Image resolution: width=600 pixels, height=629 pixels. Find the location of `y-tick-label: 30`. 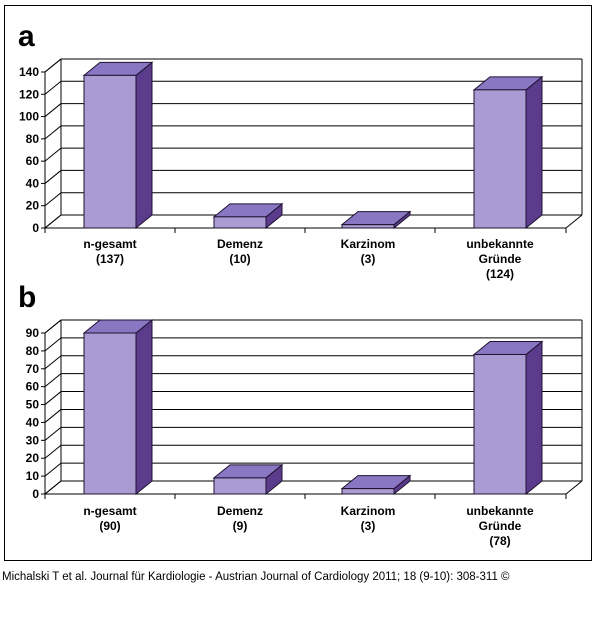

y-tick-label: 30 is located at coordinates (33, 440).